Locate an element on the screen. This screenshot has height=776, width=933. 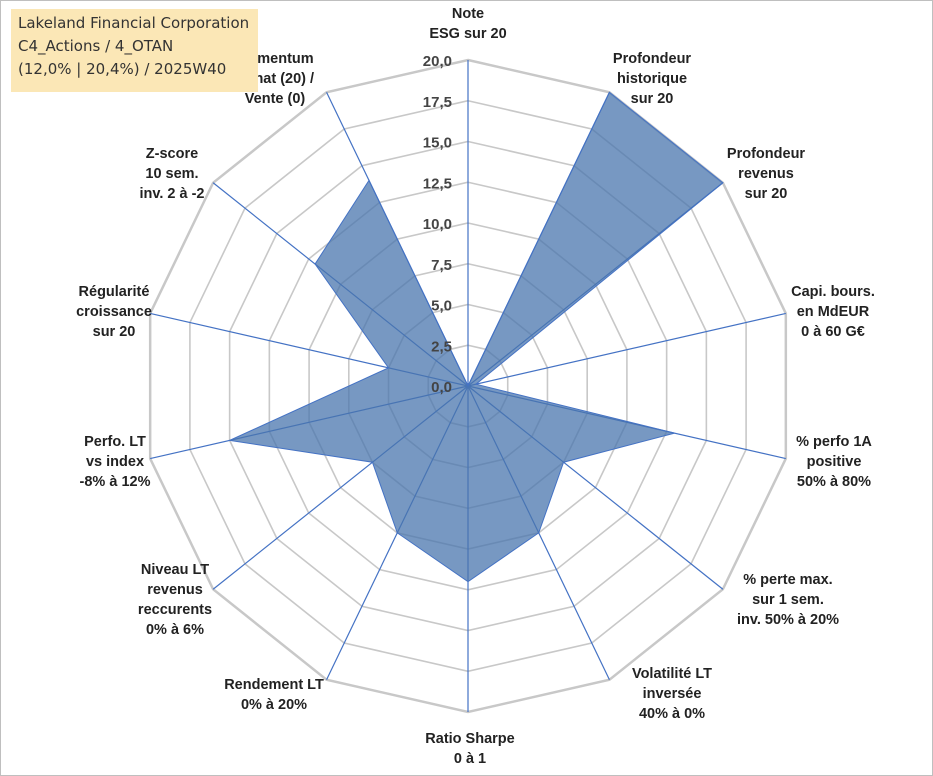
axis-label-2: Profondeur revenus sur 20 is located at coordinates (766, 174).